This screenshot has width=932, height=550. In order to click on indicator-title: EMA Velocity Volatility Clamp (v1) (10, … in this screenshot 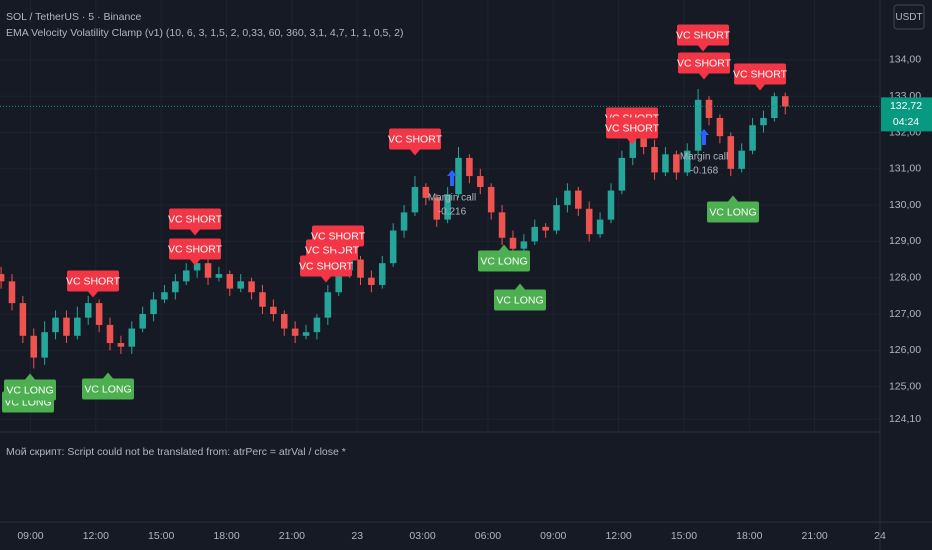, I will do `click(204, 33)`.